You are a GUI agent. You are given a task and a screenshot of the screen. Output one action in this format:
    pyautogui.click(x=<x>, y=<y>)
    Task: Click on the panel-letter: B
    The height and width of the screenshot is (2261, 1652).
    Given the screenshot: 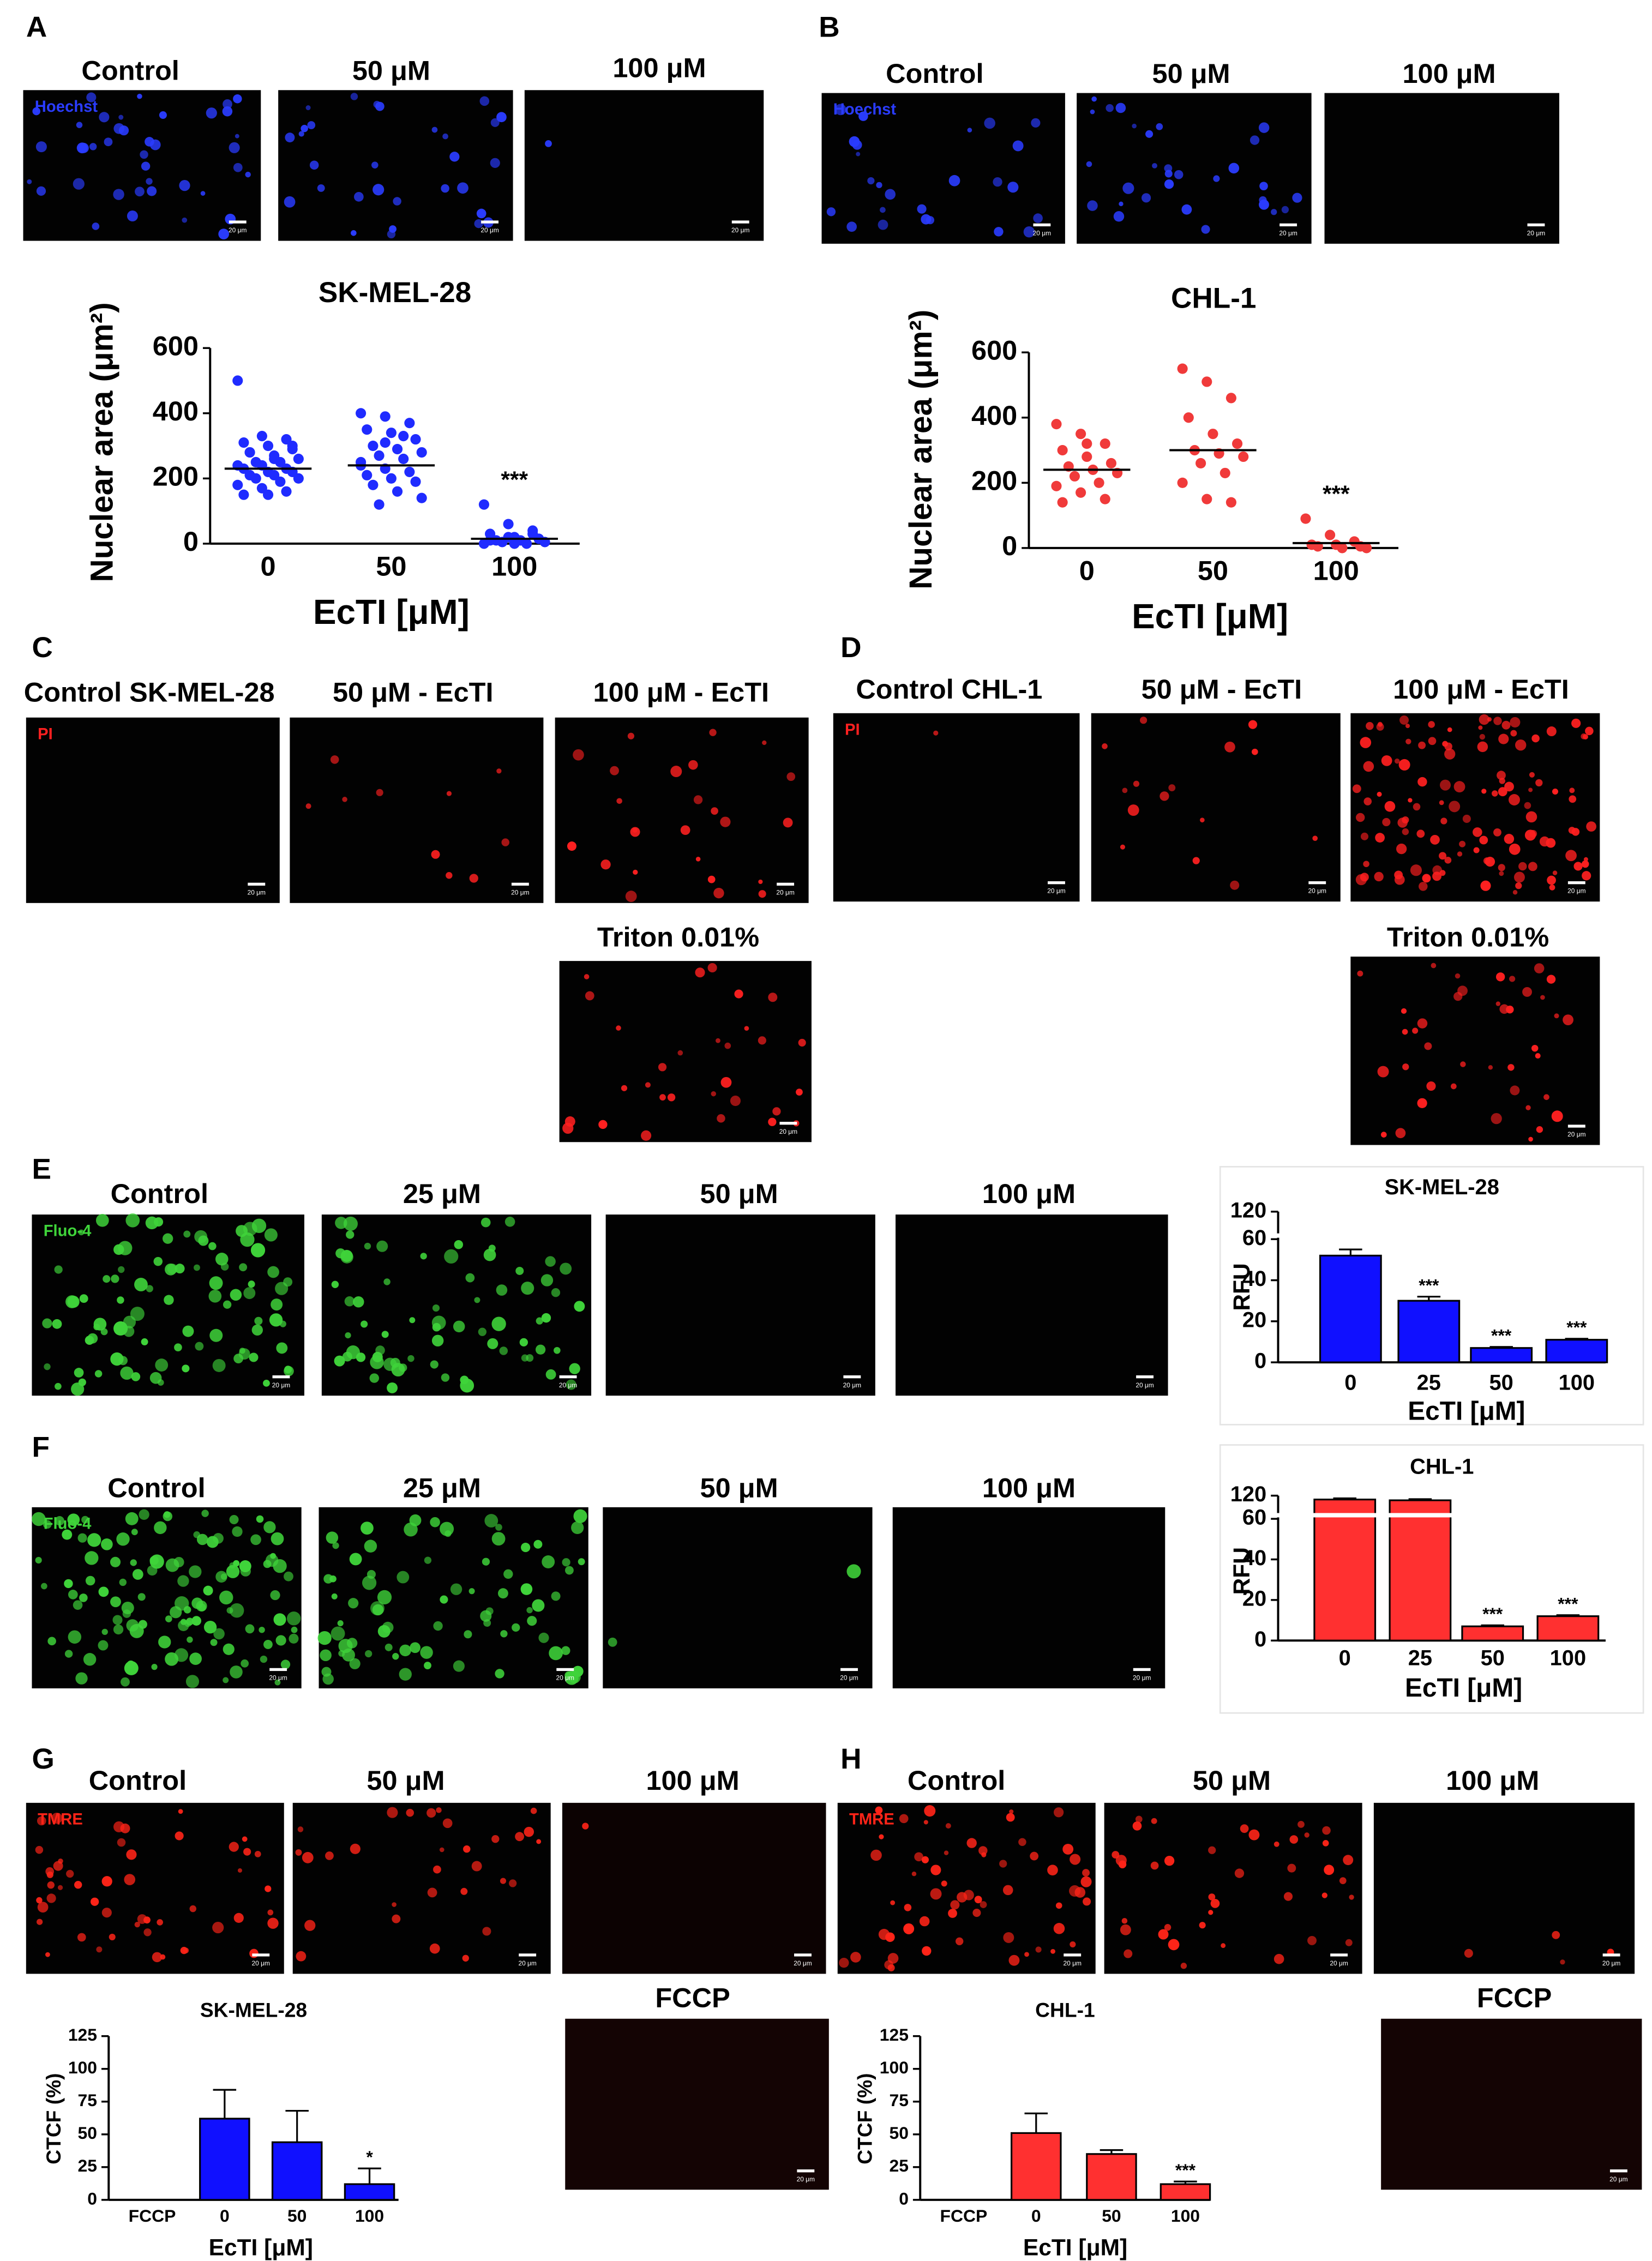 What is the action you would take?
    pyautogui.click(x=829, y=27)
    